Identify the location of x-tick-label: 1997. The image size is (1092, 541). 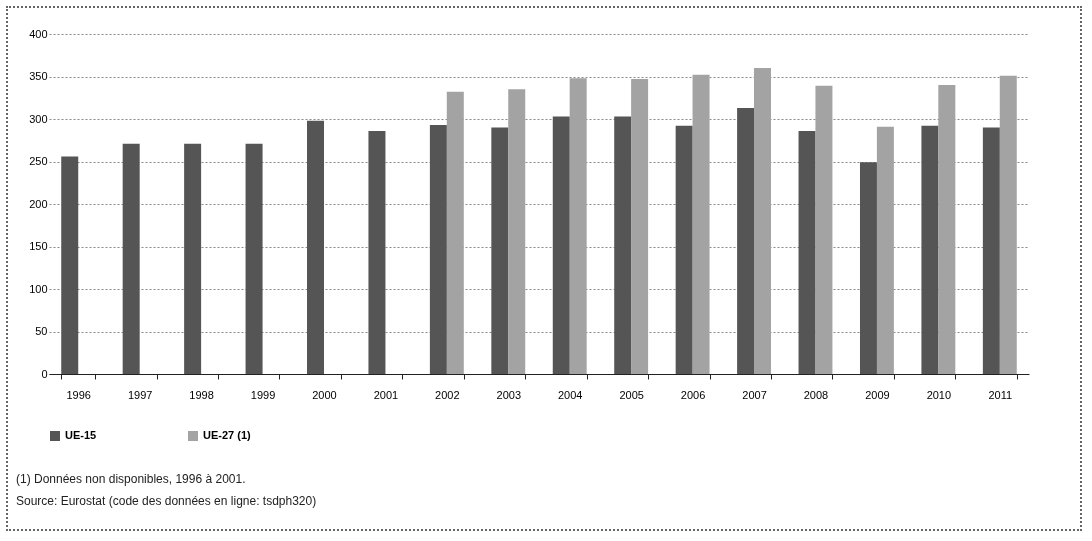
(140, 394).